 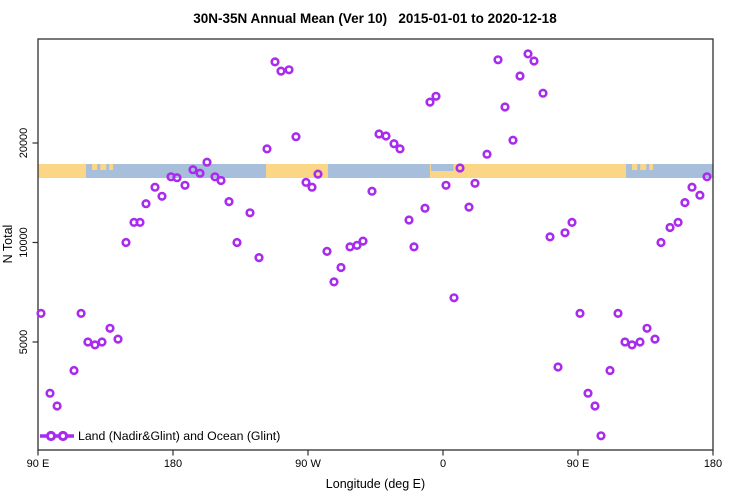 What do you see at coordinates (24, 342) in the screenshot?
I see `y-tick-label: 5000` at bounding box center [24, 342].